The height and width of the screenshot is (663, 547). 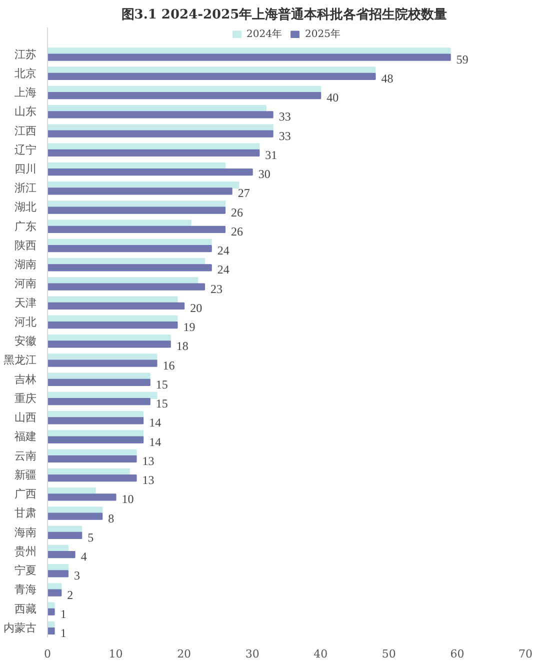 What do you see at coordinates (25, 417) in the screenshot?
I see `y-tick-label: 山西` at bounding box center [25, 417].